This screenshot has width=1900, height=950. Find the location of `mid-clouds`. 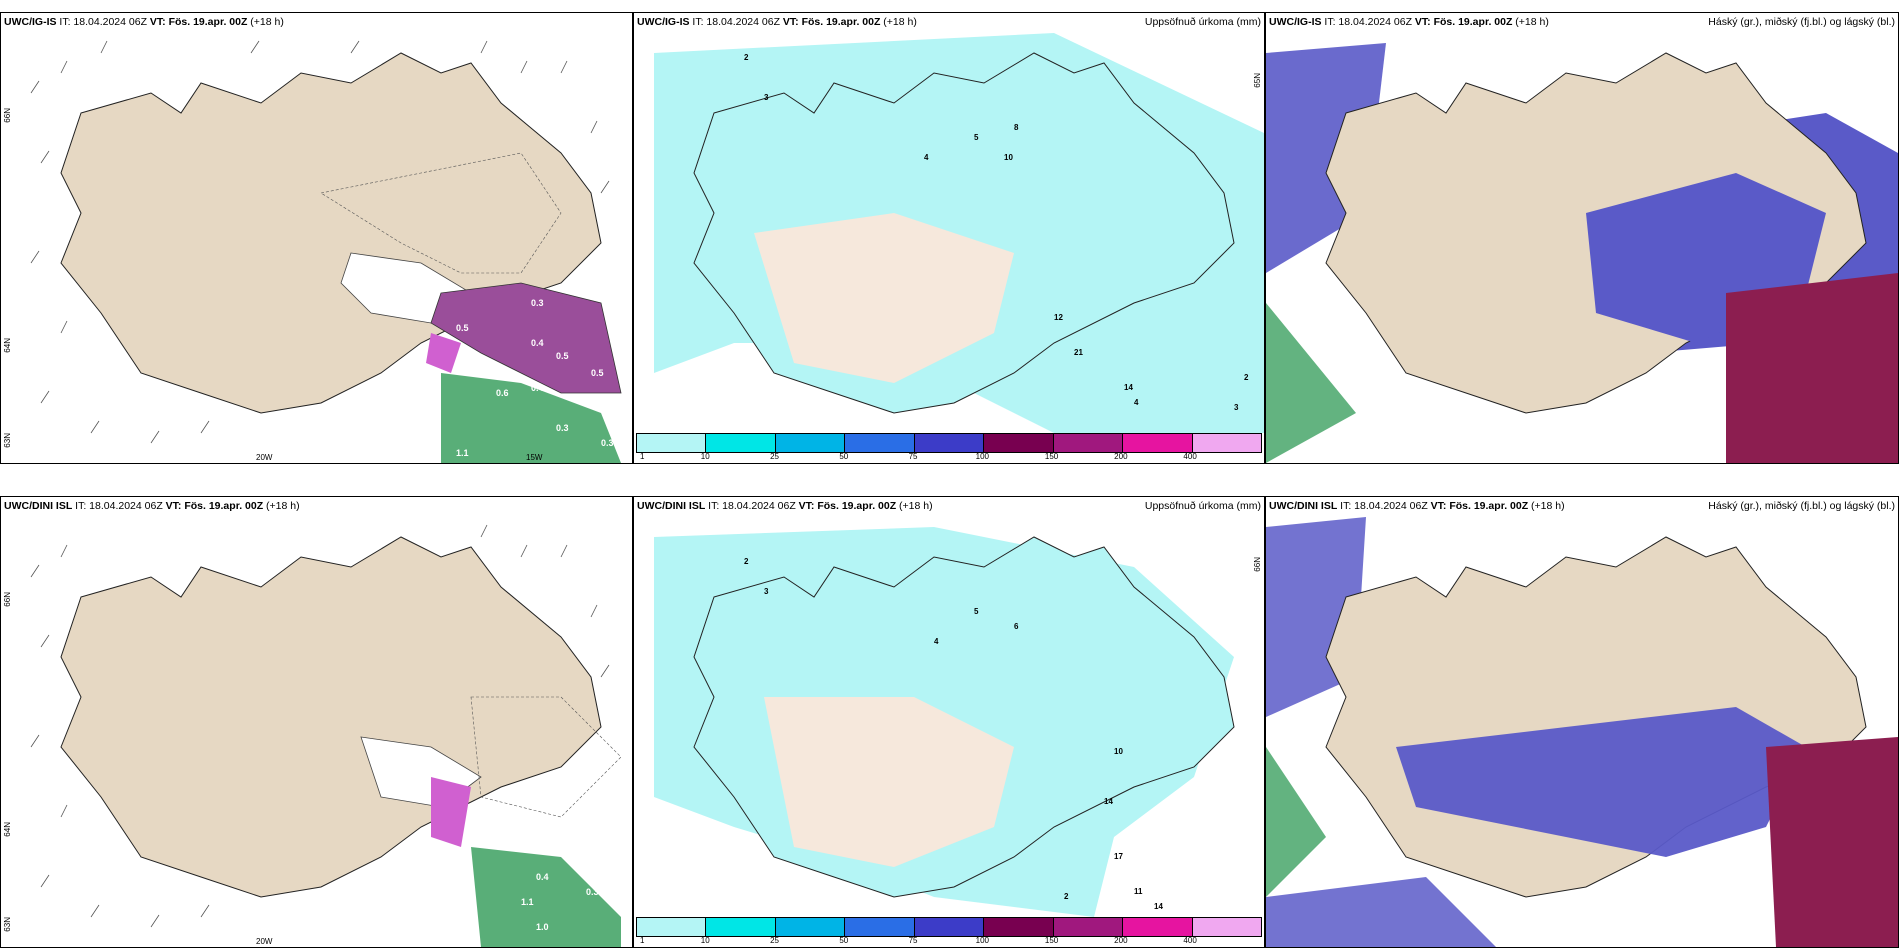

mid-clouds is located at coordinates (1601, 782).